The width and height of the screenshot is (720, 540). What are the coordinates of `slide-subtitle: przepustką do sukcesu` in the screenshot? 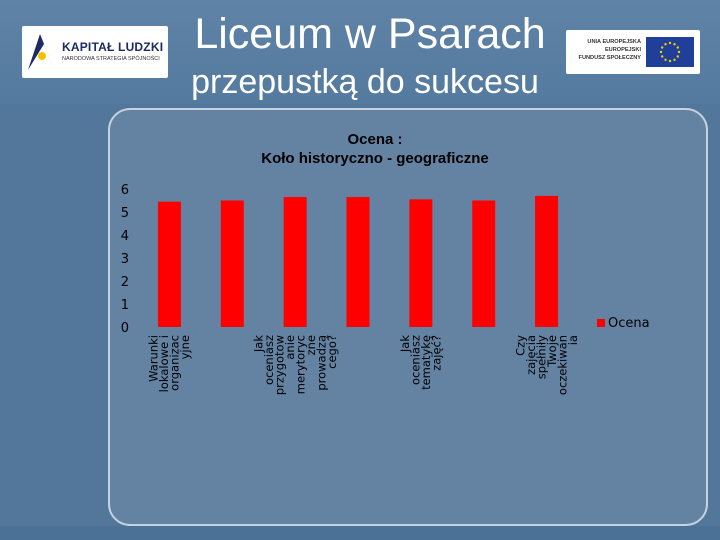 It's located at (365, 82).